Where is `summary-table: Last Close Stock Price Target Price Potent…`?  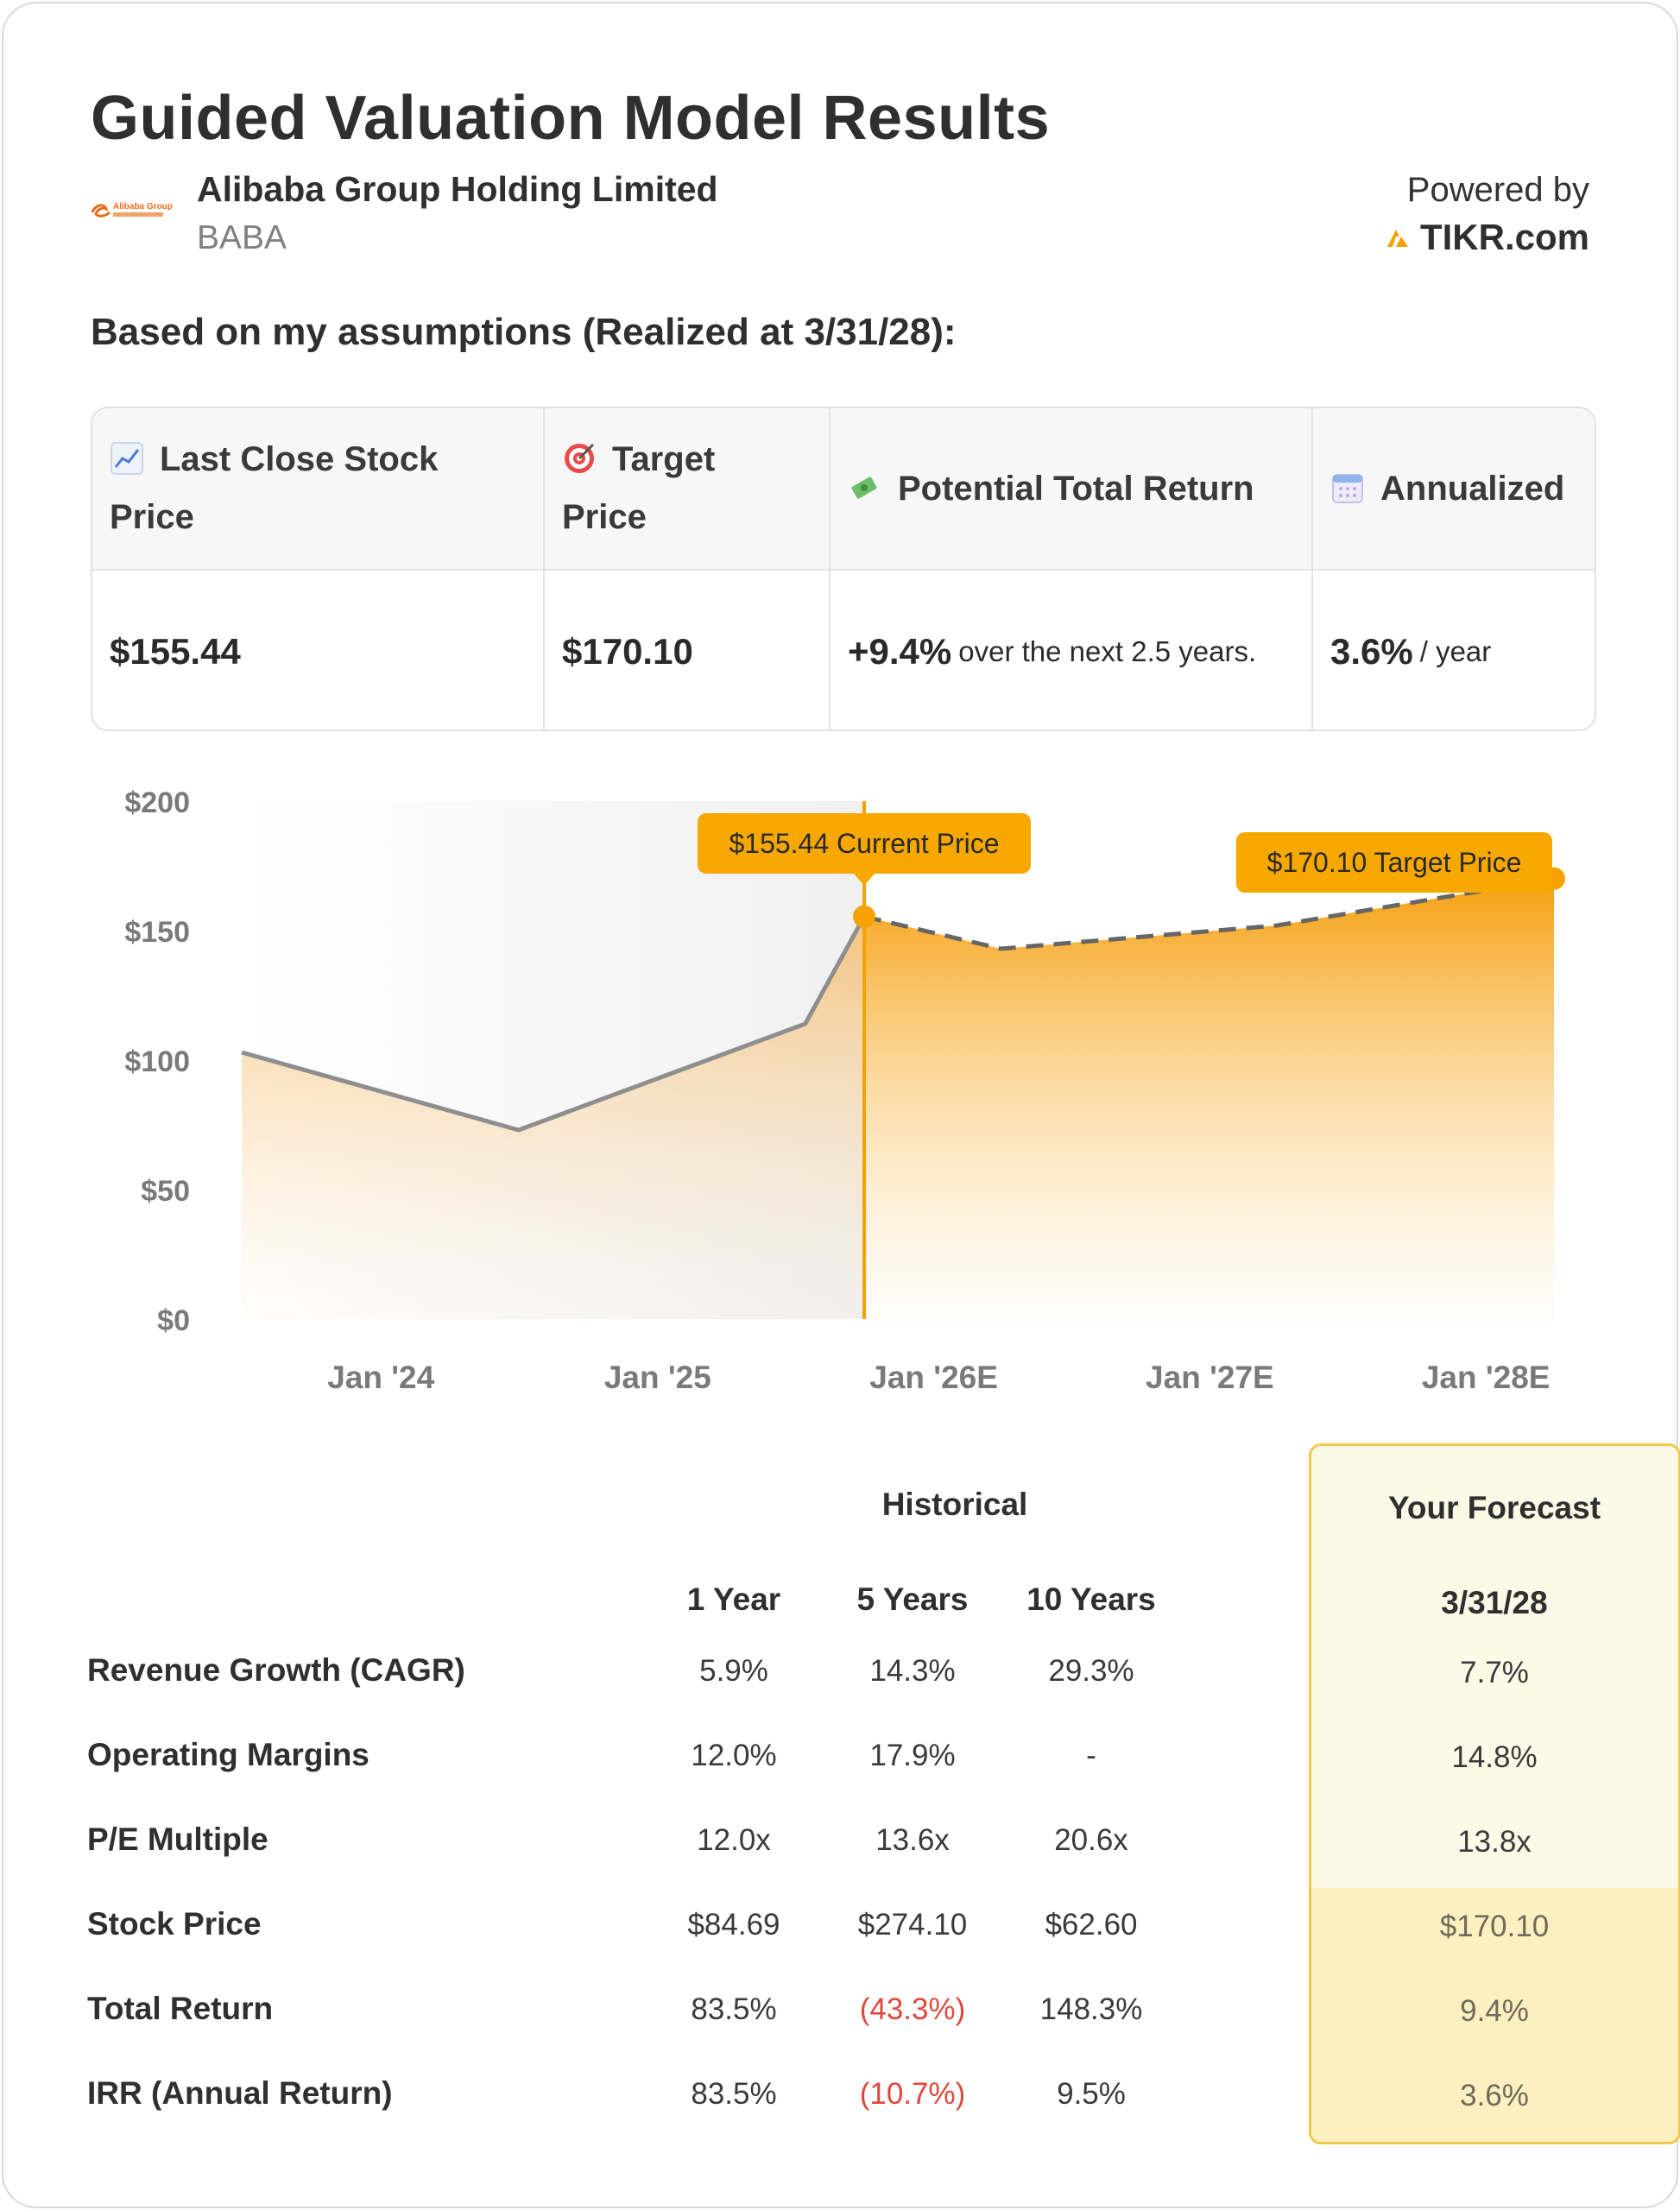
summary-table: Last Close Stock Price Target Price Potent… is located at coordinates (844, 569).